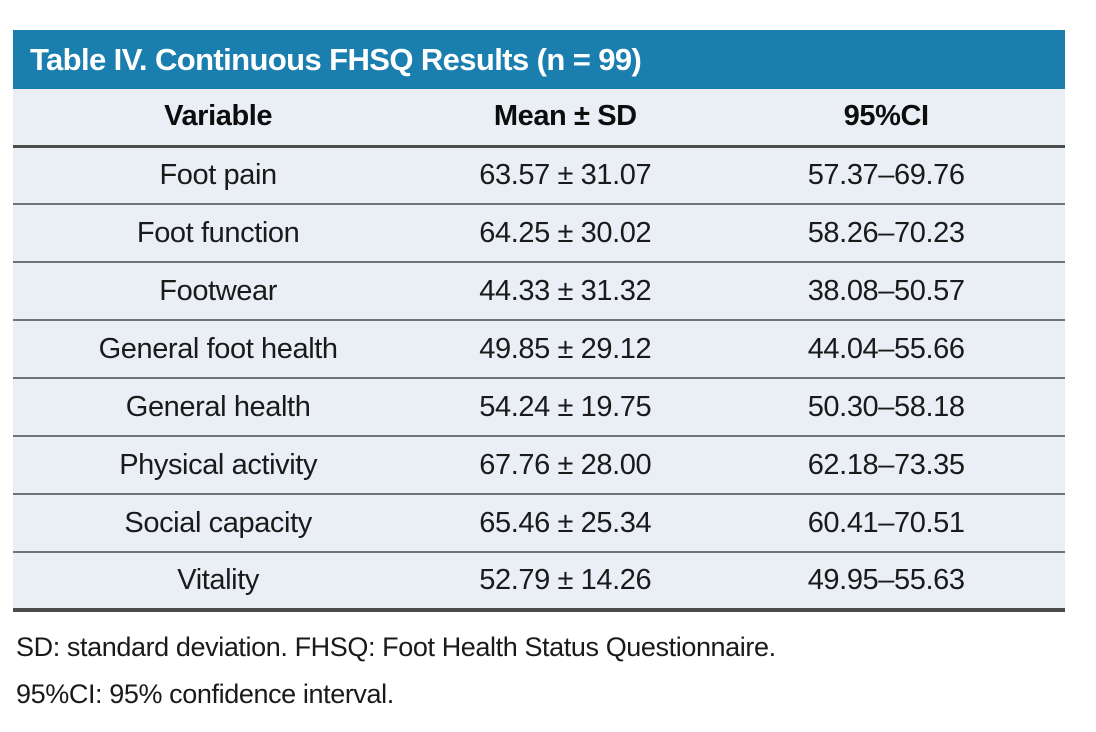 The image size is (1096, 732). Describe the element at coordinates (565, 174) in the screenshot. I see `cell-mean-sd: 63.57 ± 31.07` at that location.